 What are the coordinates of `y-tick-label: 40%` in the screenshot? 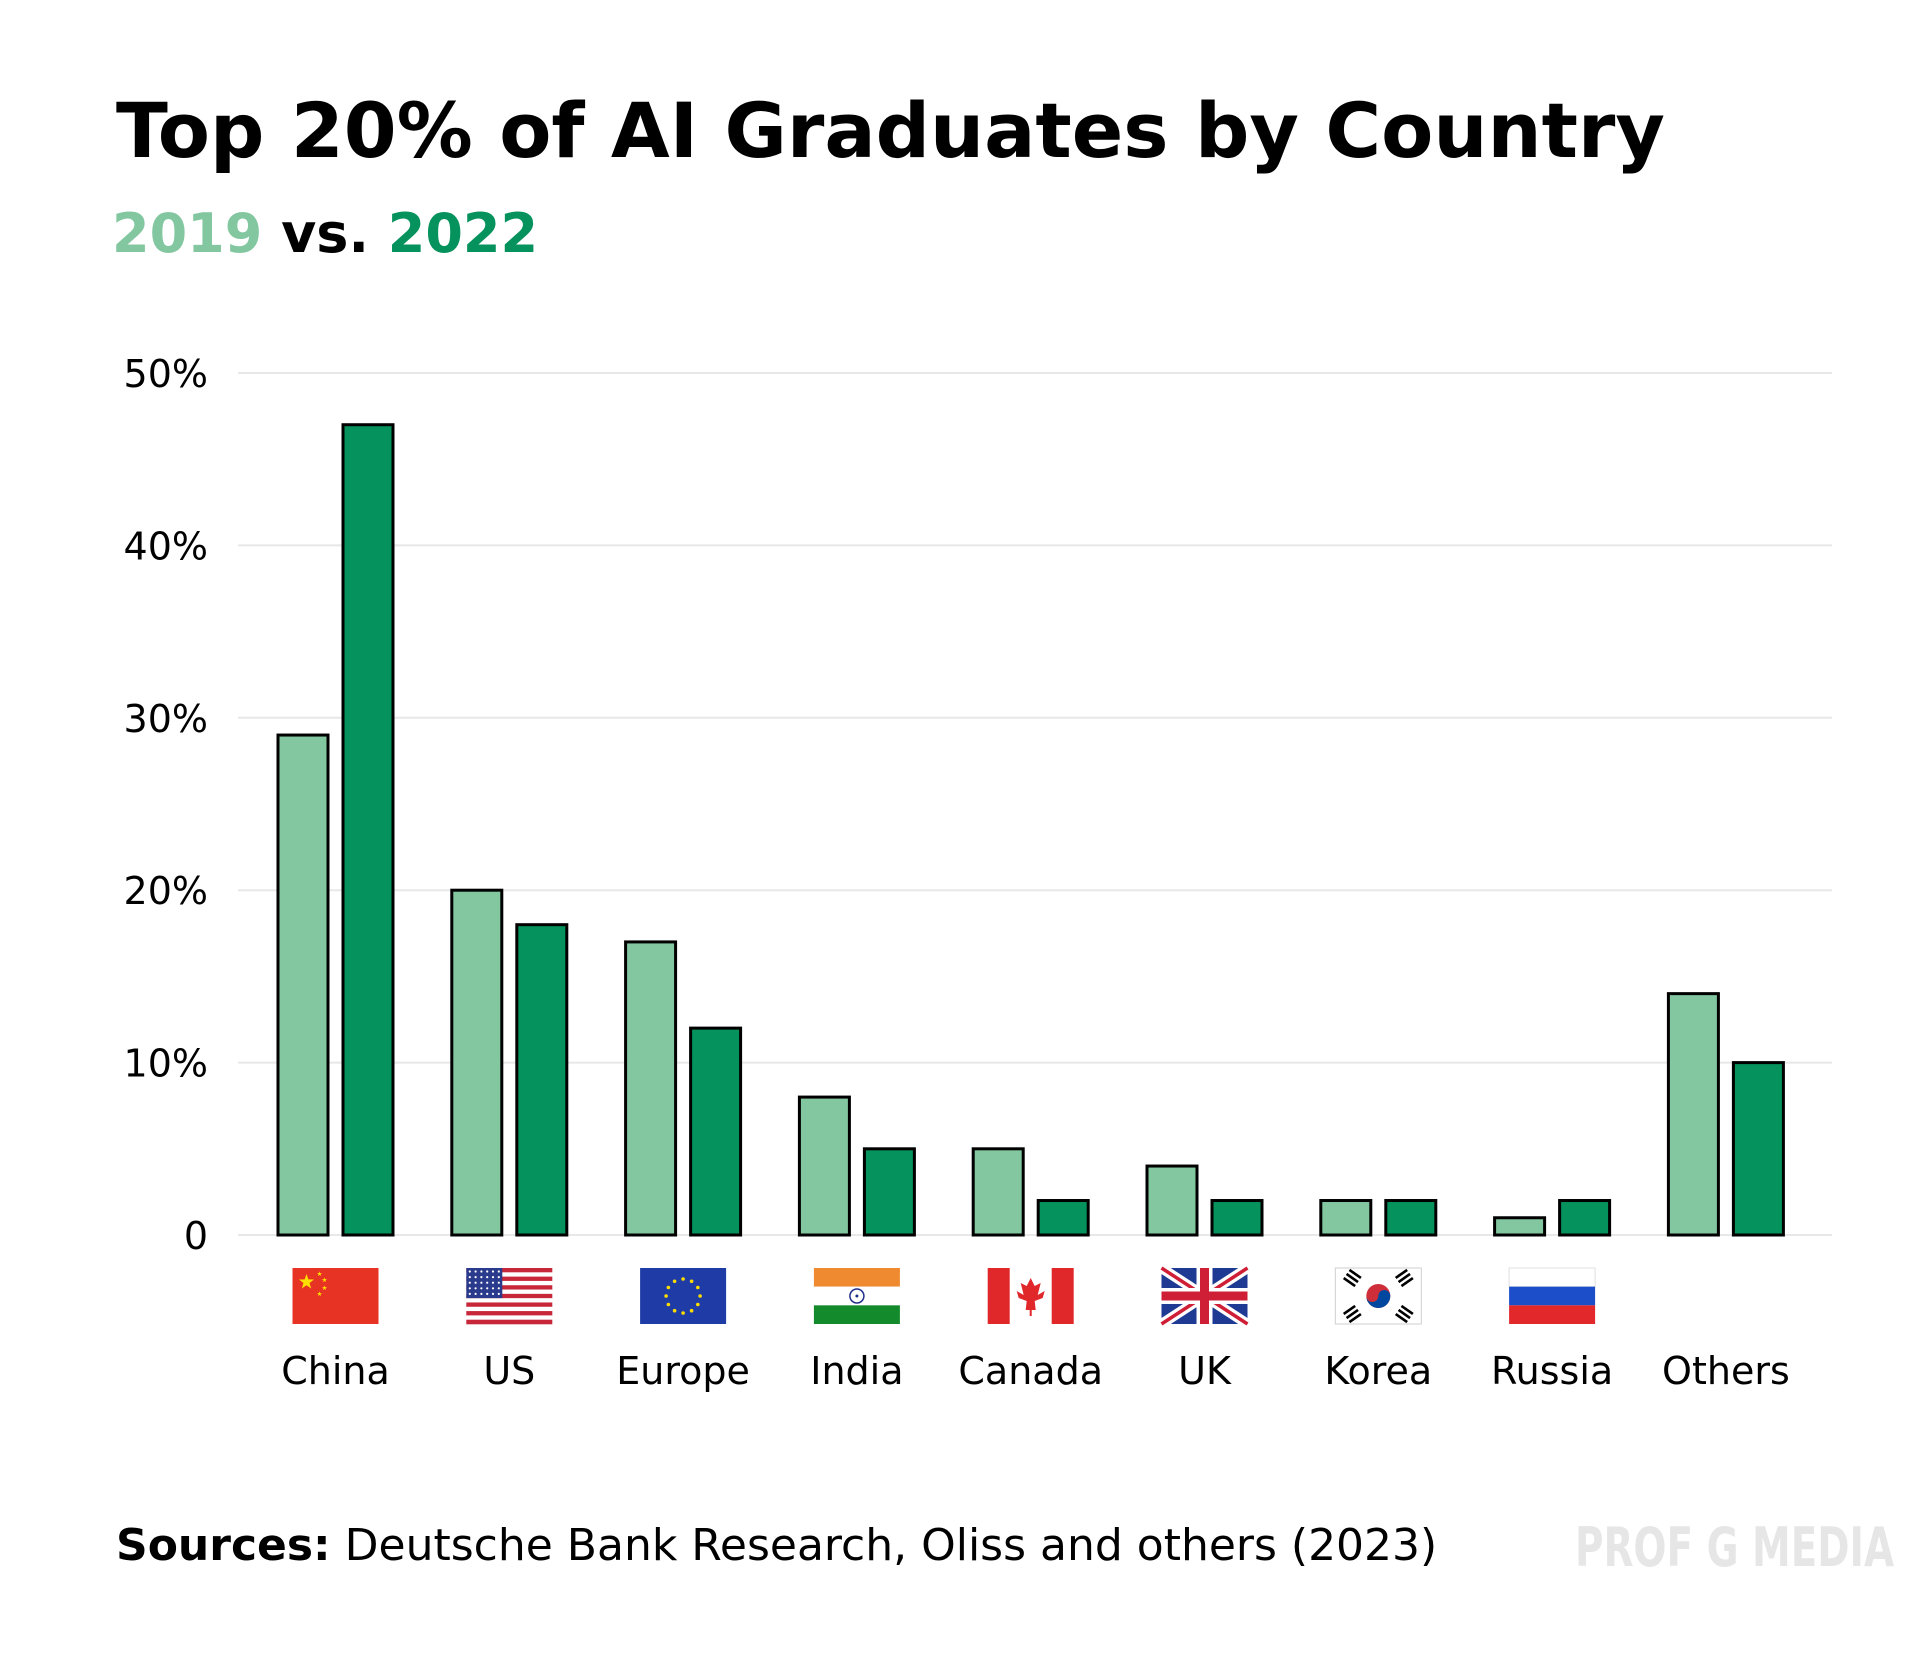 It's located at (166, 546).